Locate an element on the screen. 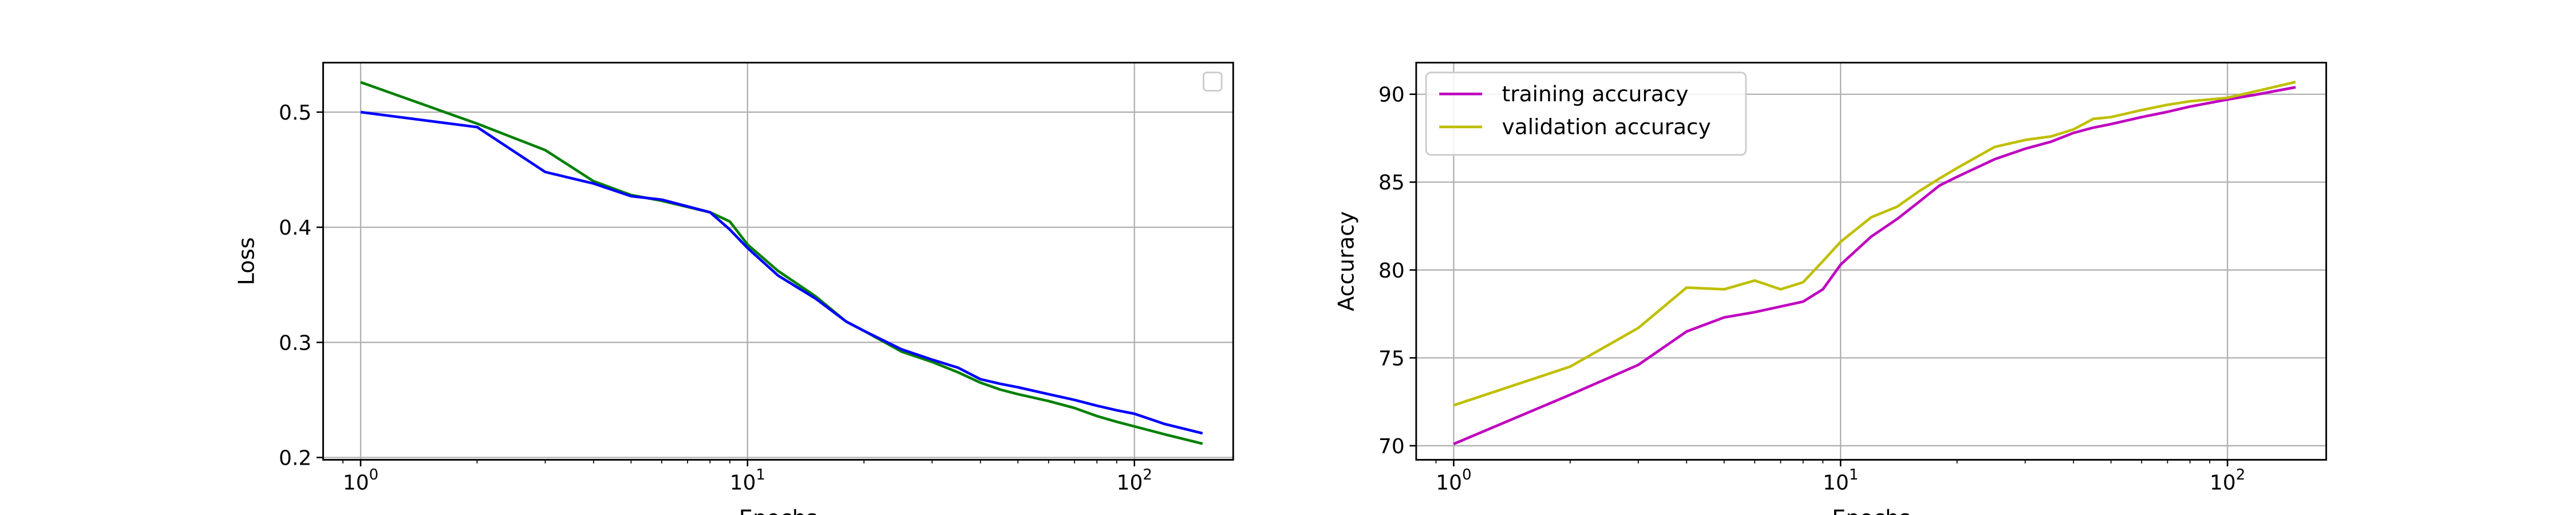 The height and width of the screenshot is (515, 2576). accuracy-y-tick-label: 80 is located at coordinates (1391, 271).